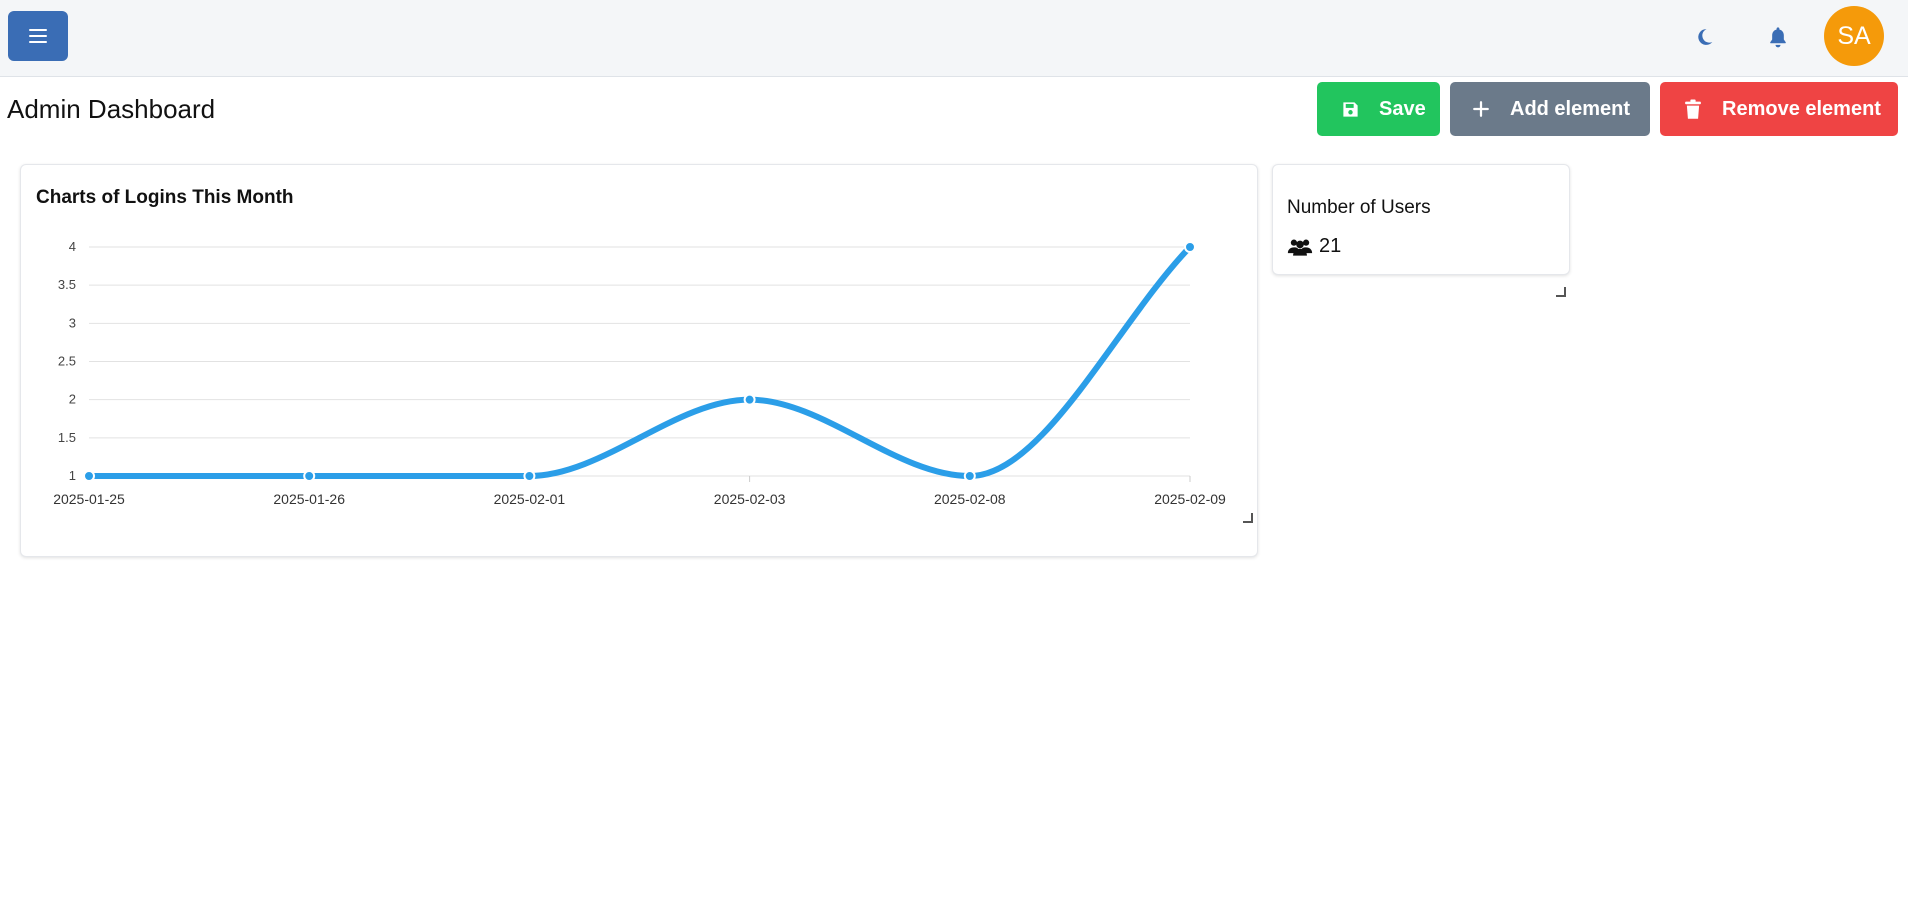  What do you see at coordinates (1190, 499) in the screenshot?
I see `x-tick-label: 2025-02-09` at bounding box center [1190, 499].